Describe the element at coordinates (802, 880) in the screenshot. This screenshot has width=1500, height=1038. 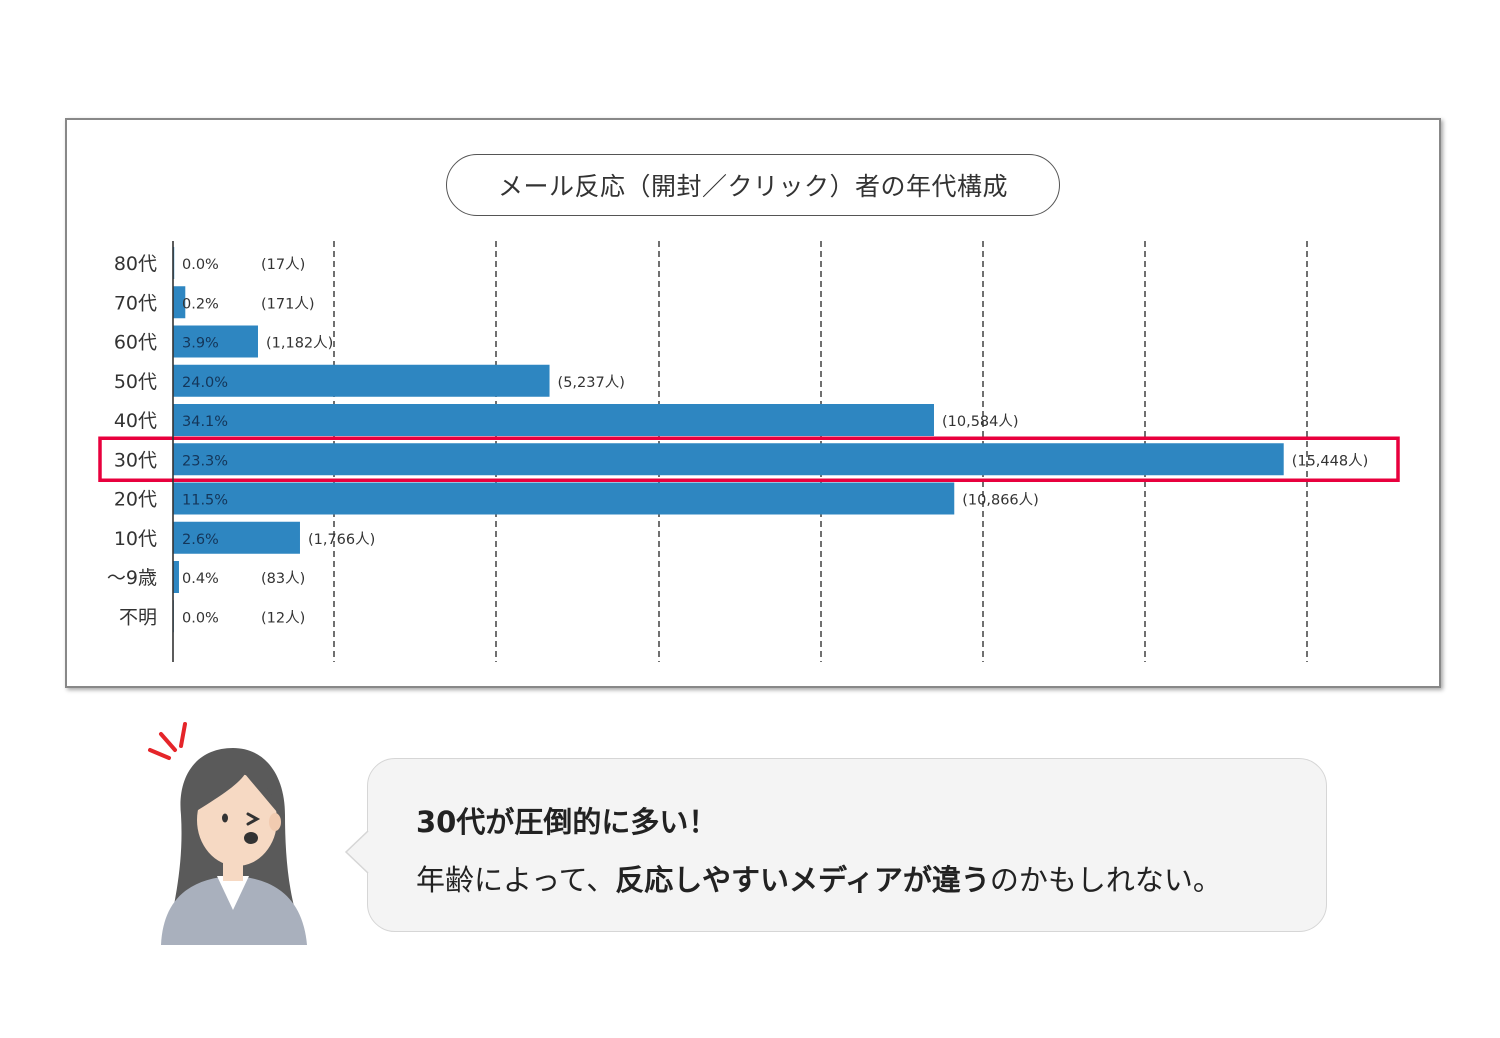
I see `comment-body-emphasis: 反応しやすいメディアが違う` at that location.